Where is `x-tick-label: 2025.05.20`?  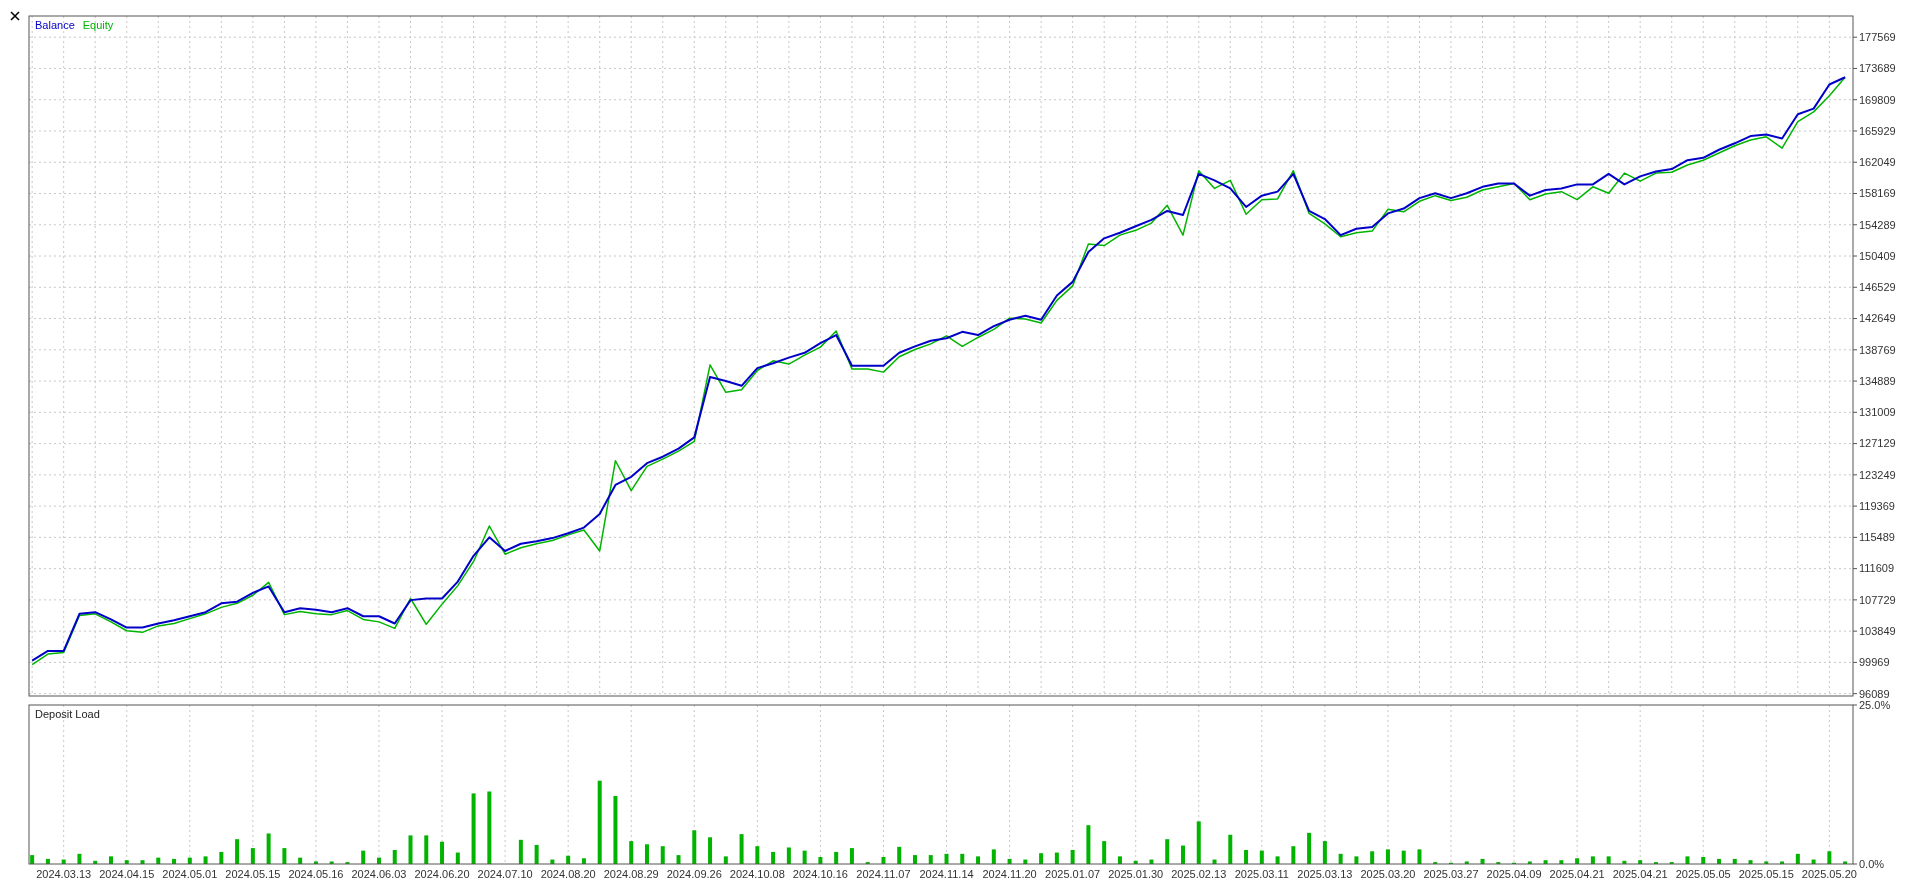 x-tick-label: 2025.05.20 is located at coordinates (1829, 874).